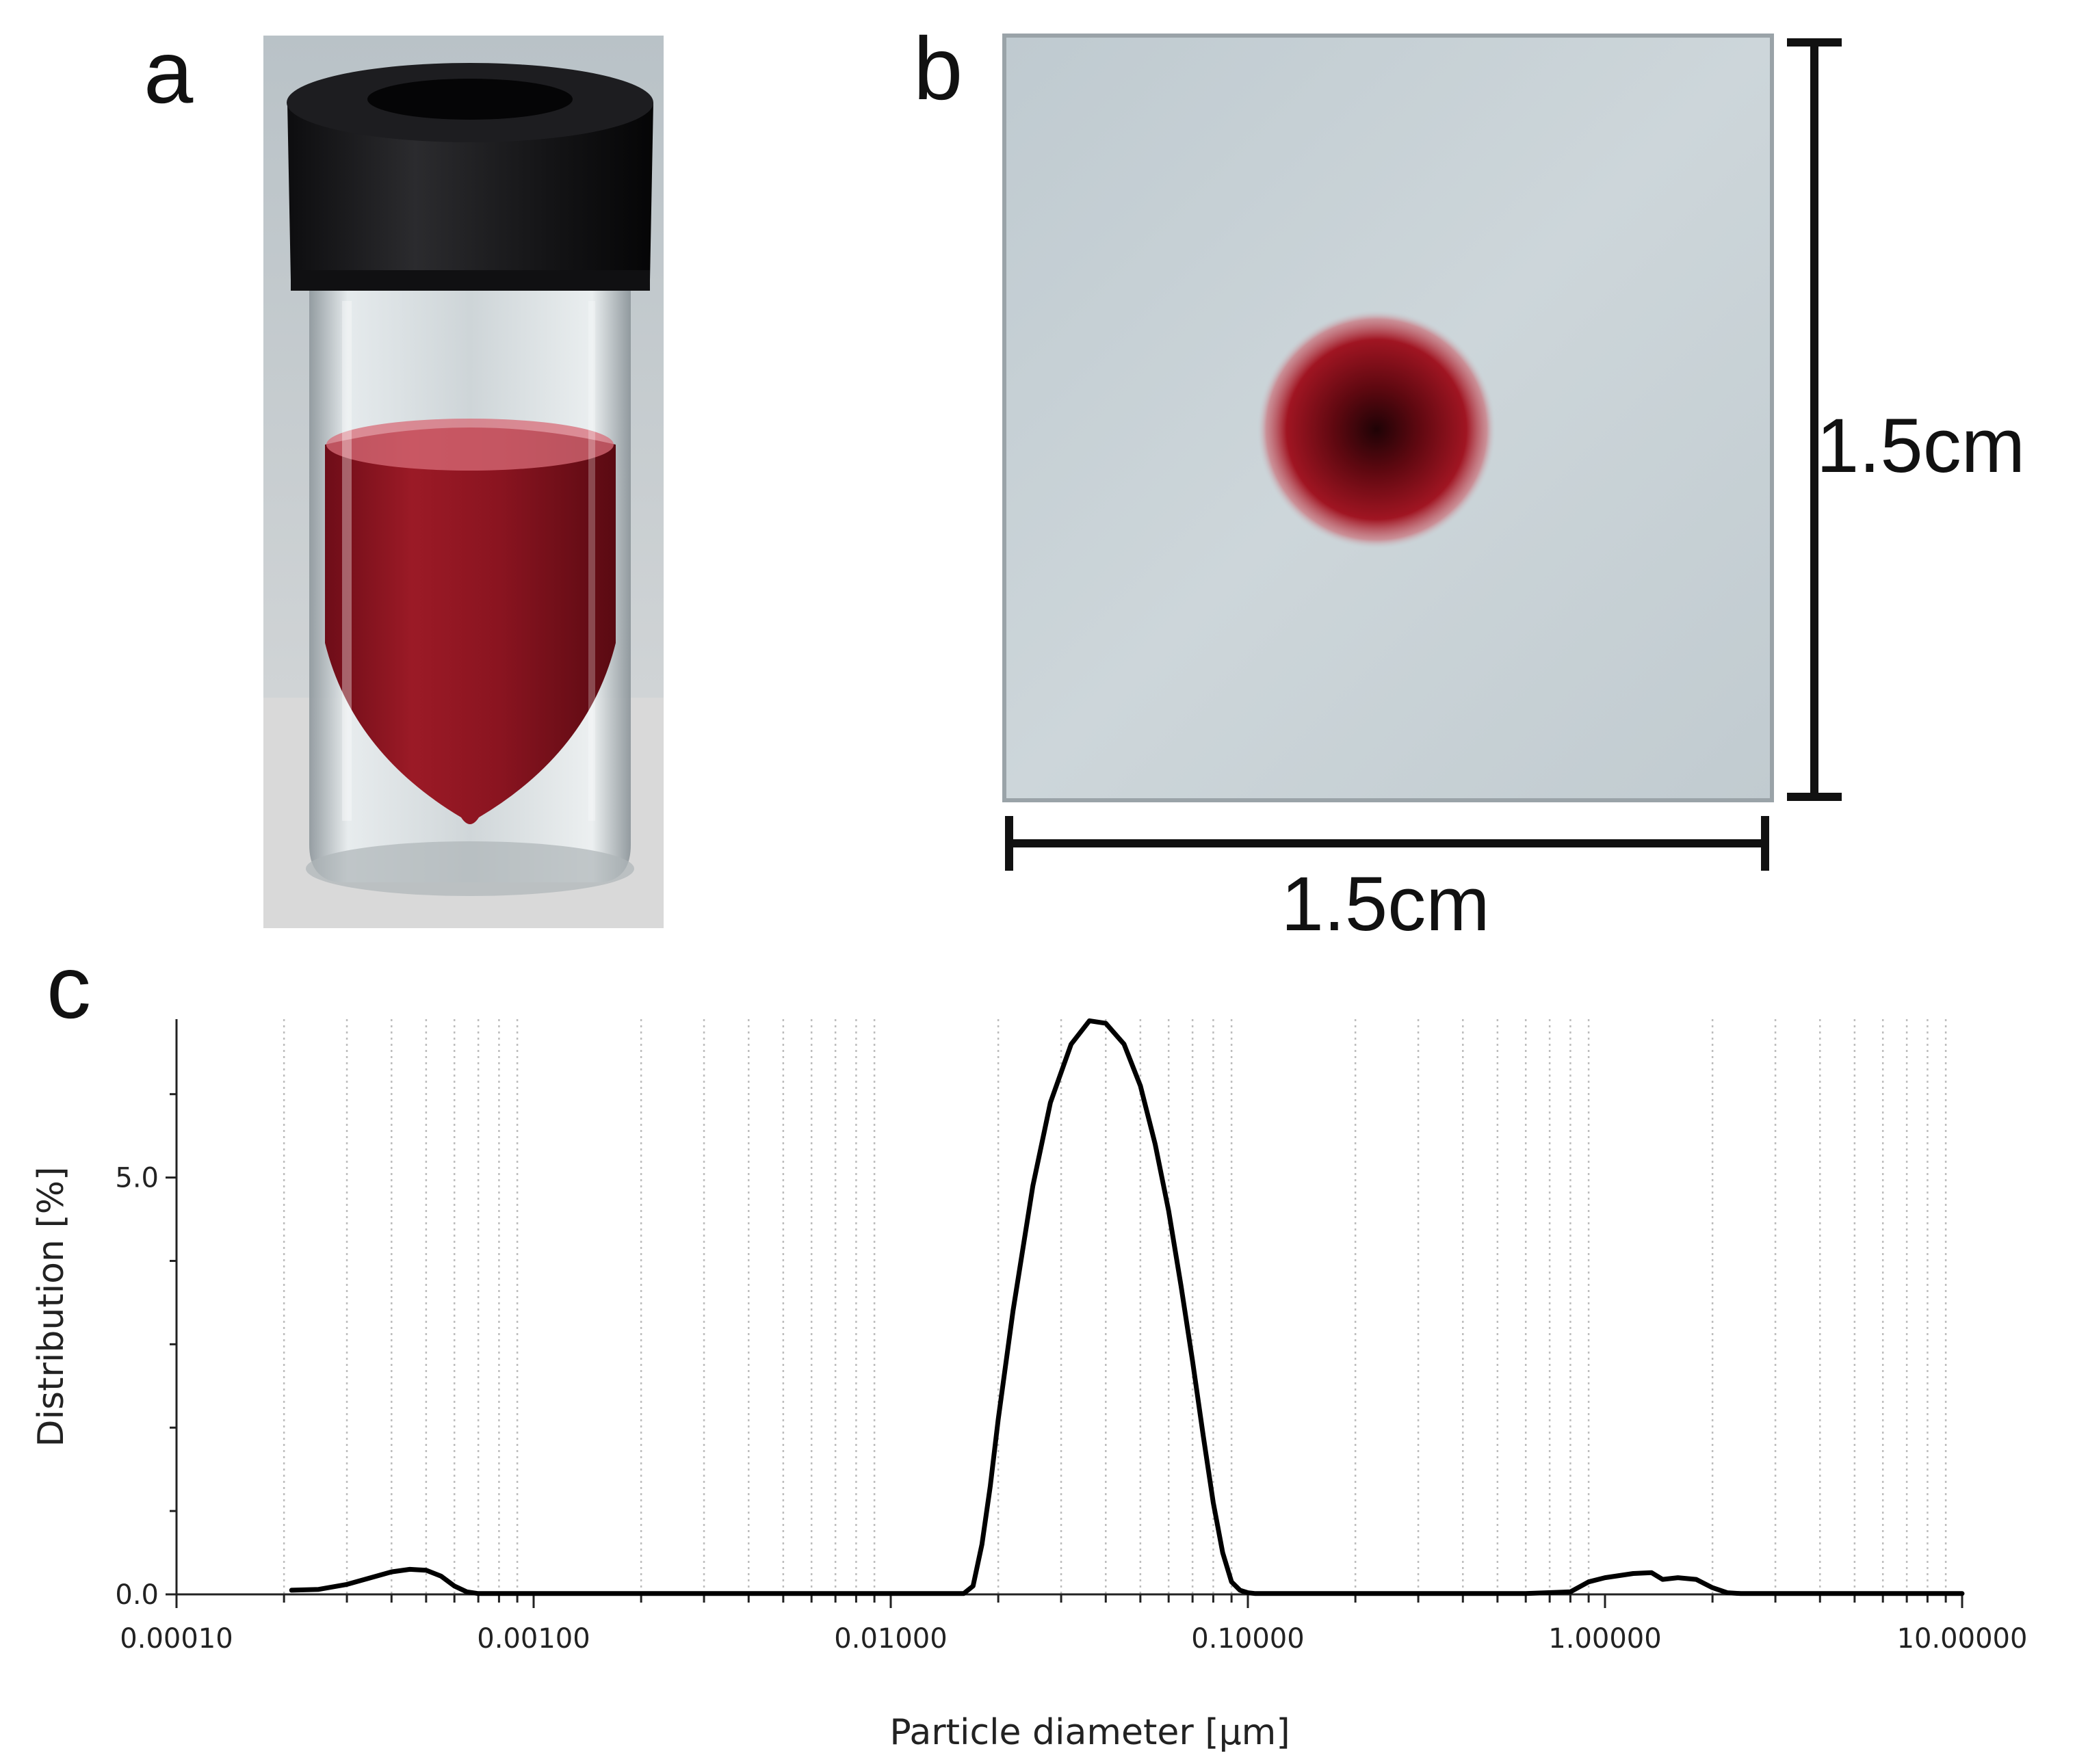 The width and height of the screenshot is (2075, 1764). Describe the element at coordinates (890, 1639) in the screenshot. I see `x-tick-label: 0.01000` at that location.